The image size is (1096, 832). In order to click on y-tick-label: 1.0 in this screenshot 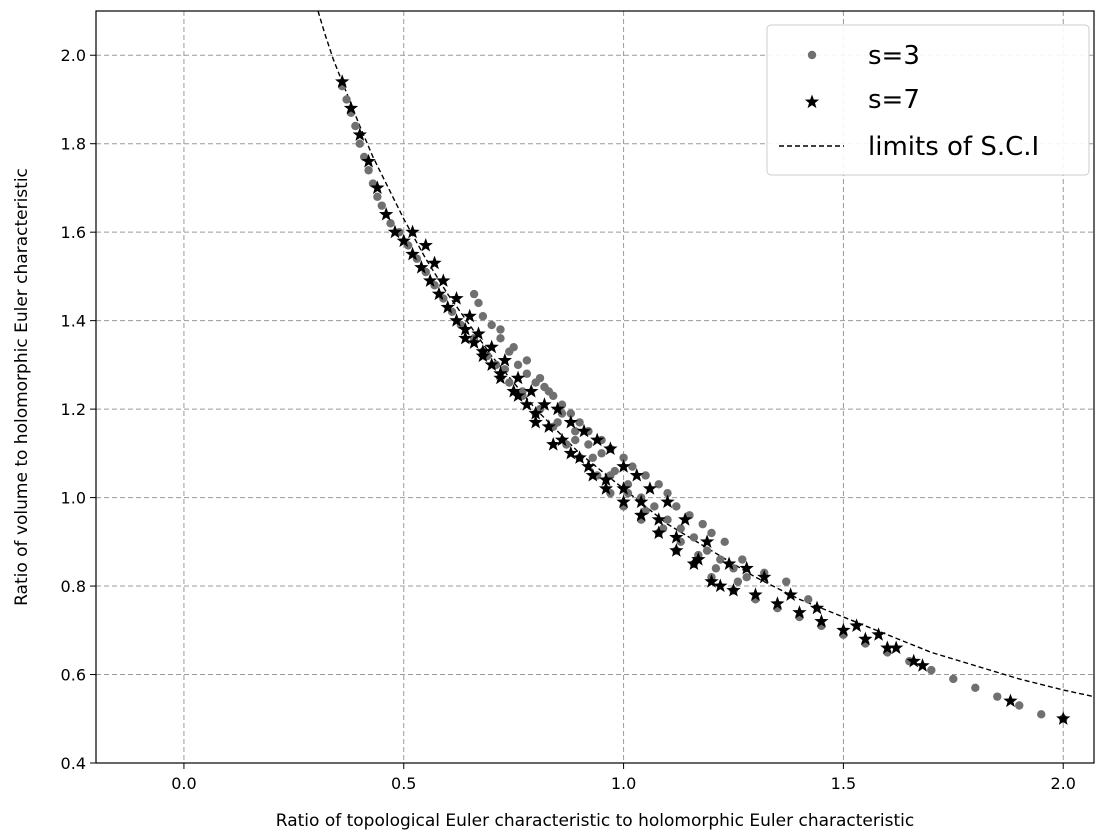, I will do `click(73, 498)`.